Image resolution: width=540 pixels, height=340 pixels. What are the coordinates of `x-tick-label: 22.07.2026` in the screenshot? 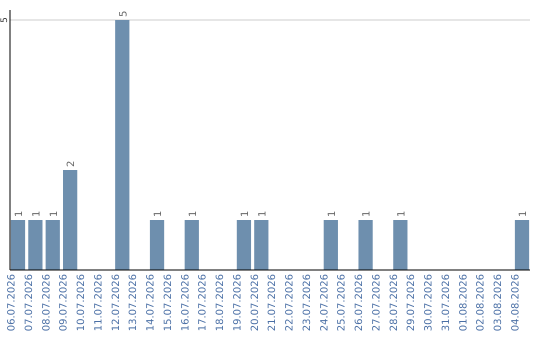 It's located at (290, 303).